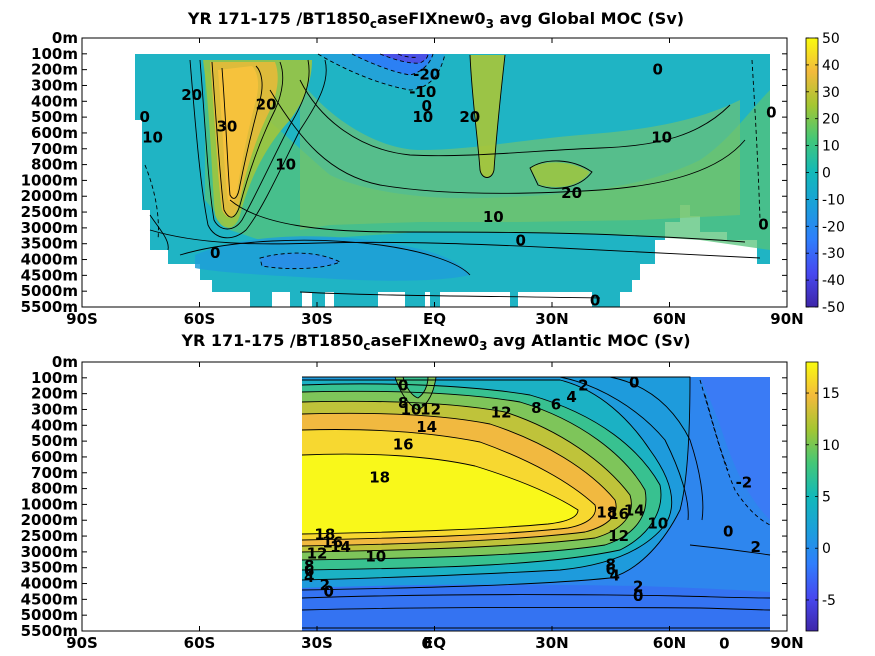 The height and width of the screenshot is (656, 875). What do you see at coordinates (49, 196) in the screenshot?
I see `y-tick-label: 2000m` at bounding box center [49, 196].